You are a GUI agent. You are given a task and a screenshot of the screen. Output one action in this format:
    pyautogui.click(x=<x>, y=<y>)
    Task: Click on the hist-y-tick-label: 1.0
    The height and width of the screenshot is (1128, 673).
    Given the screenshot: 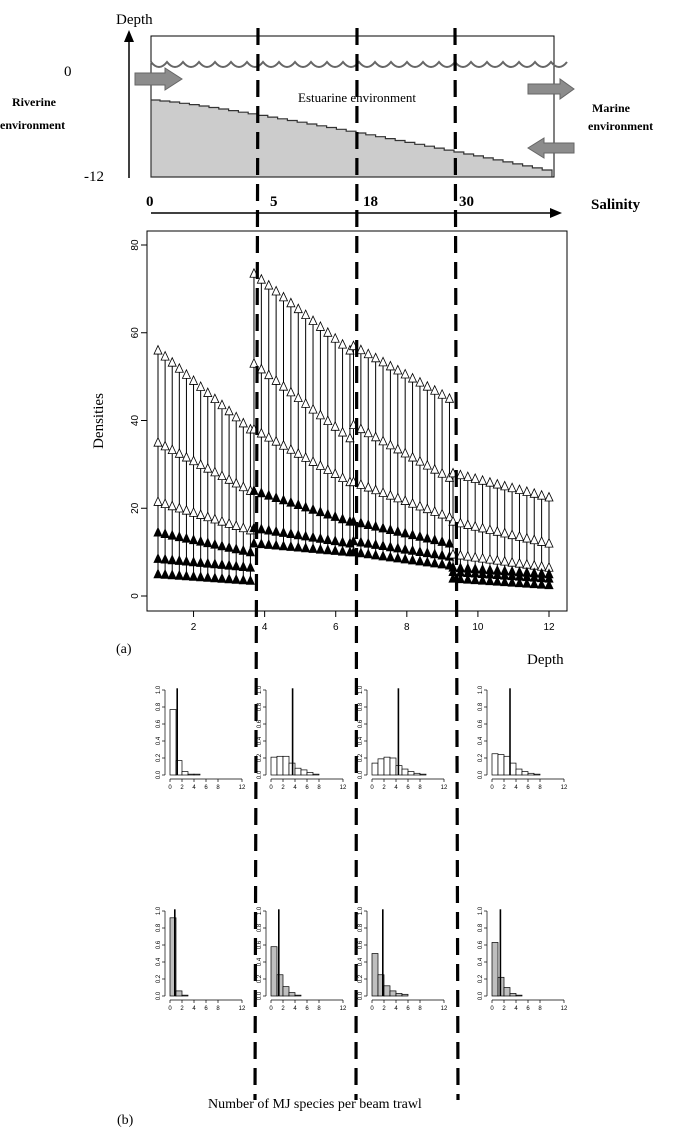 What is the action you would take?
    pyautogui.click(x=159, y=910)
    